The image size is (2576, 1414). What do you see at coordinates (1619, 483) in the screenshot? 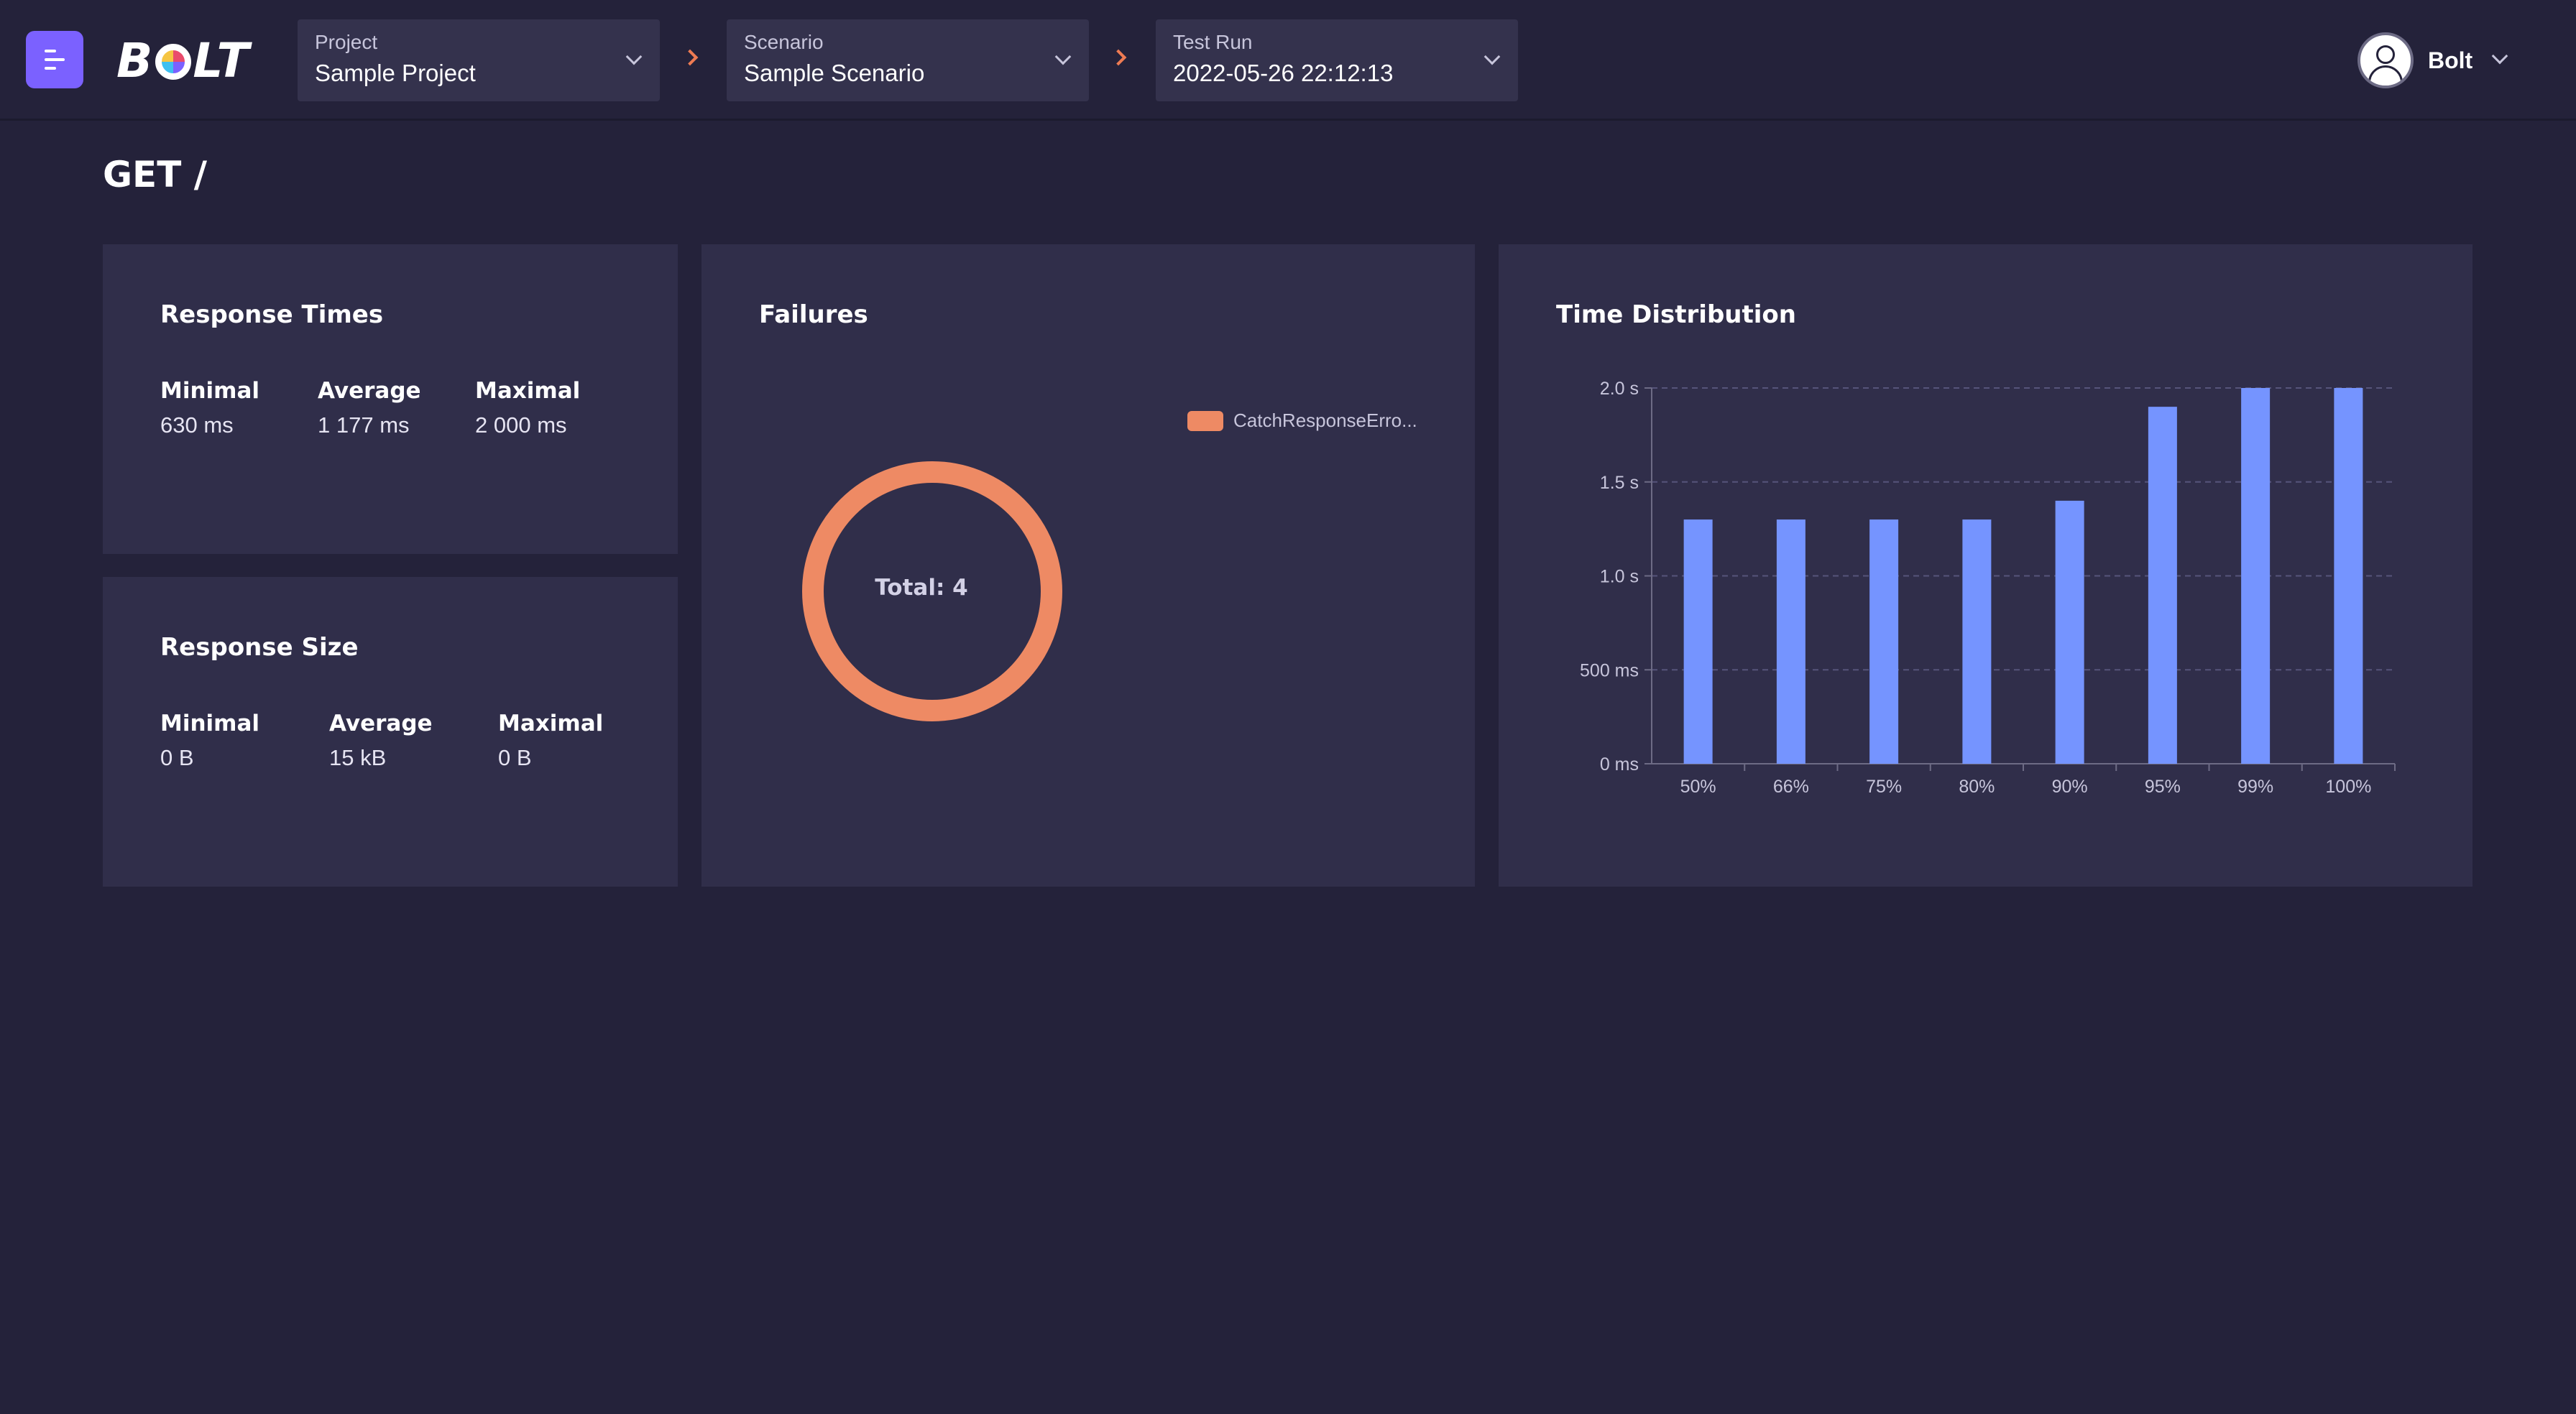
I see `y-tick-label: 1.5 s` at bounding box center [1619, 483].